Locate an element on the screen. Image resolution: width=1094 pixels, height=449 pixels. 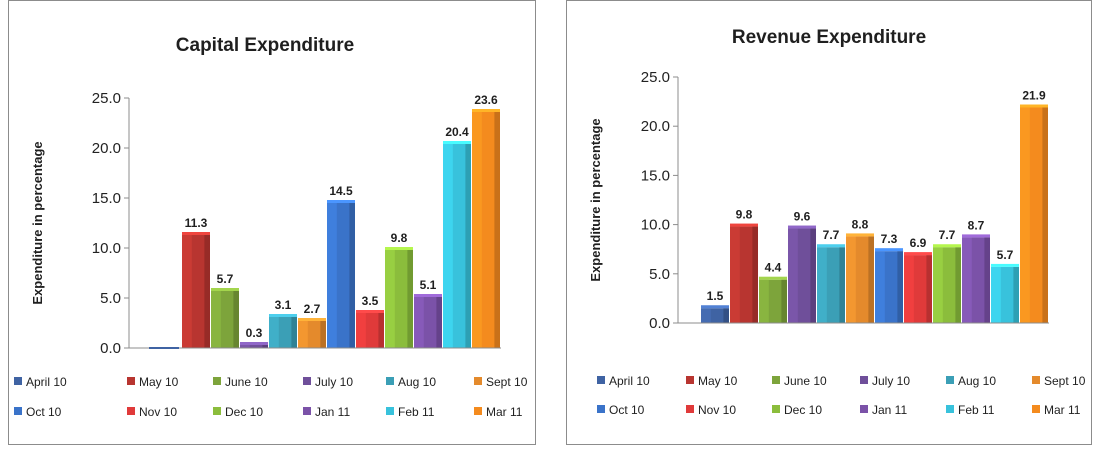
legend-item-july-10: July 10 is located at coordinates (328, 382).